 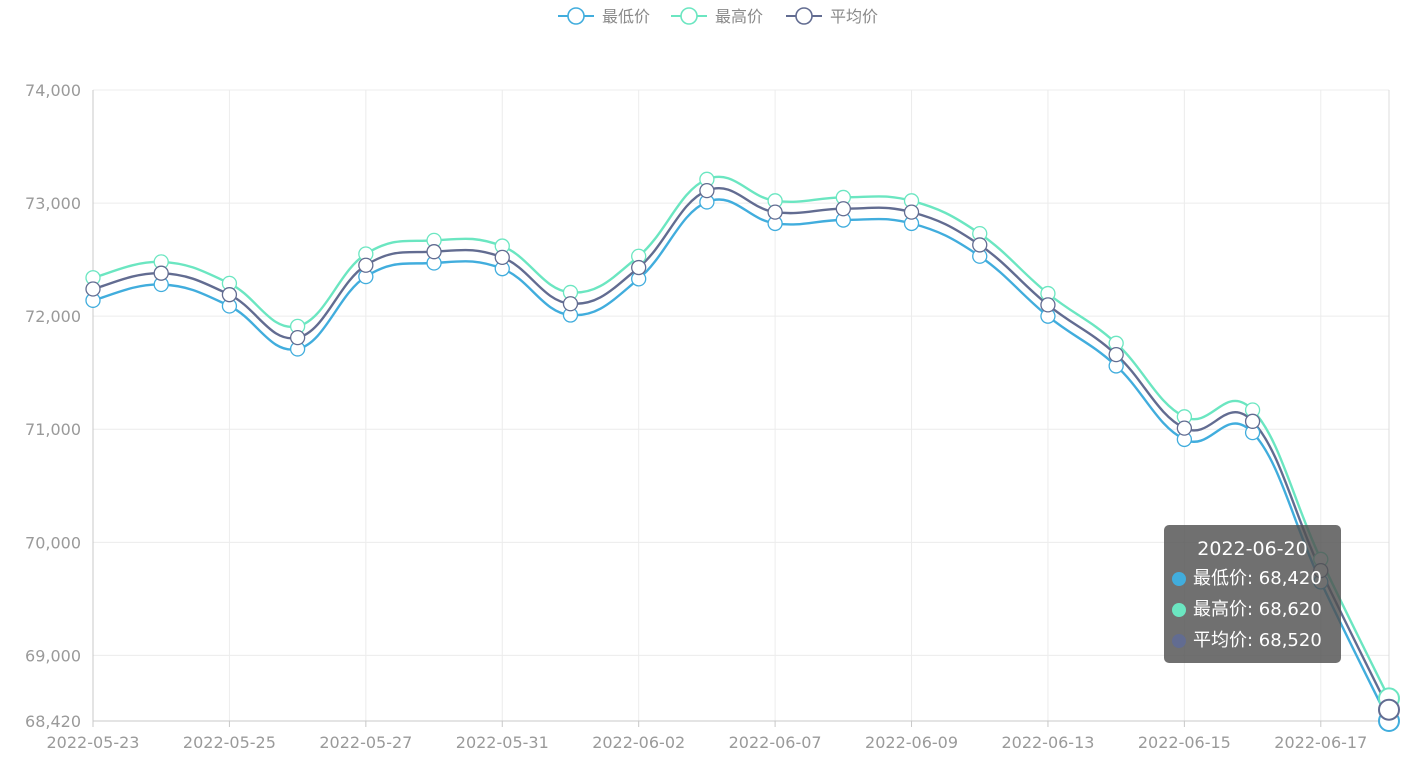 What do you see at coordinates (1179, 578) in the screenshot?
I see `tooltip-dot-low` at bounding box center [1179, 578].